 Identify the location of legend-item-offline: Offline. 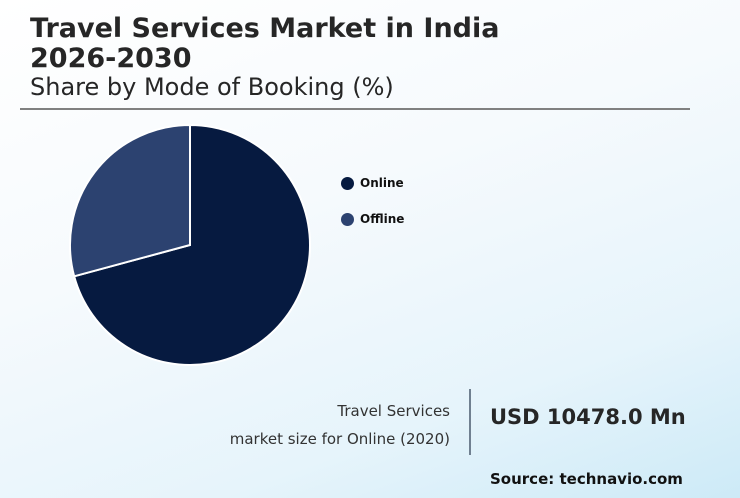
(372, 219).